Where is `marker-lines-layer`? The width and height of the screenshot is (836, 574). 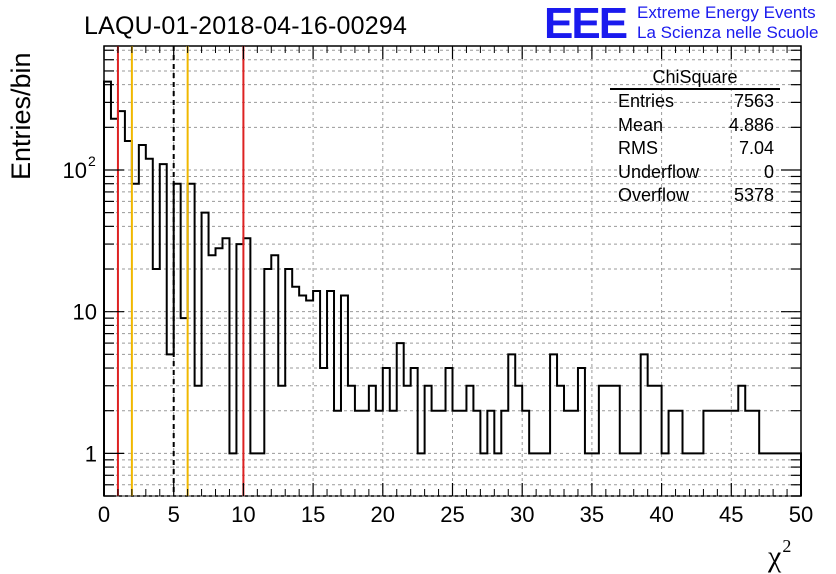
marker-lines-layer is located at coordinates (180, 271).